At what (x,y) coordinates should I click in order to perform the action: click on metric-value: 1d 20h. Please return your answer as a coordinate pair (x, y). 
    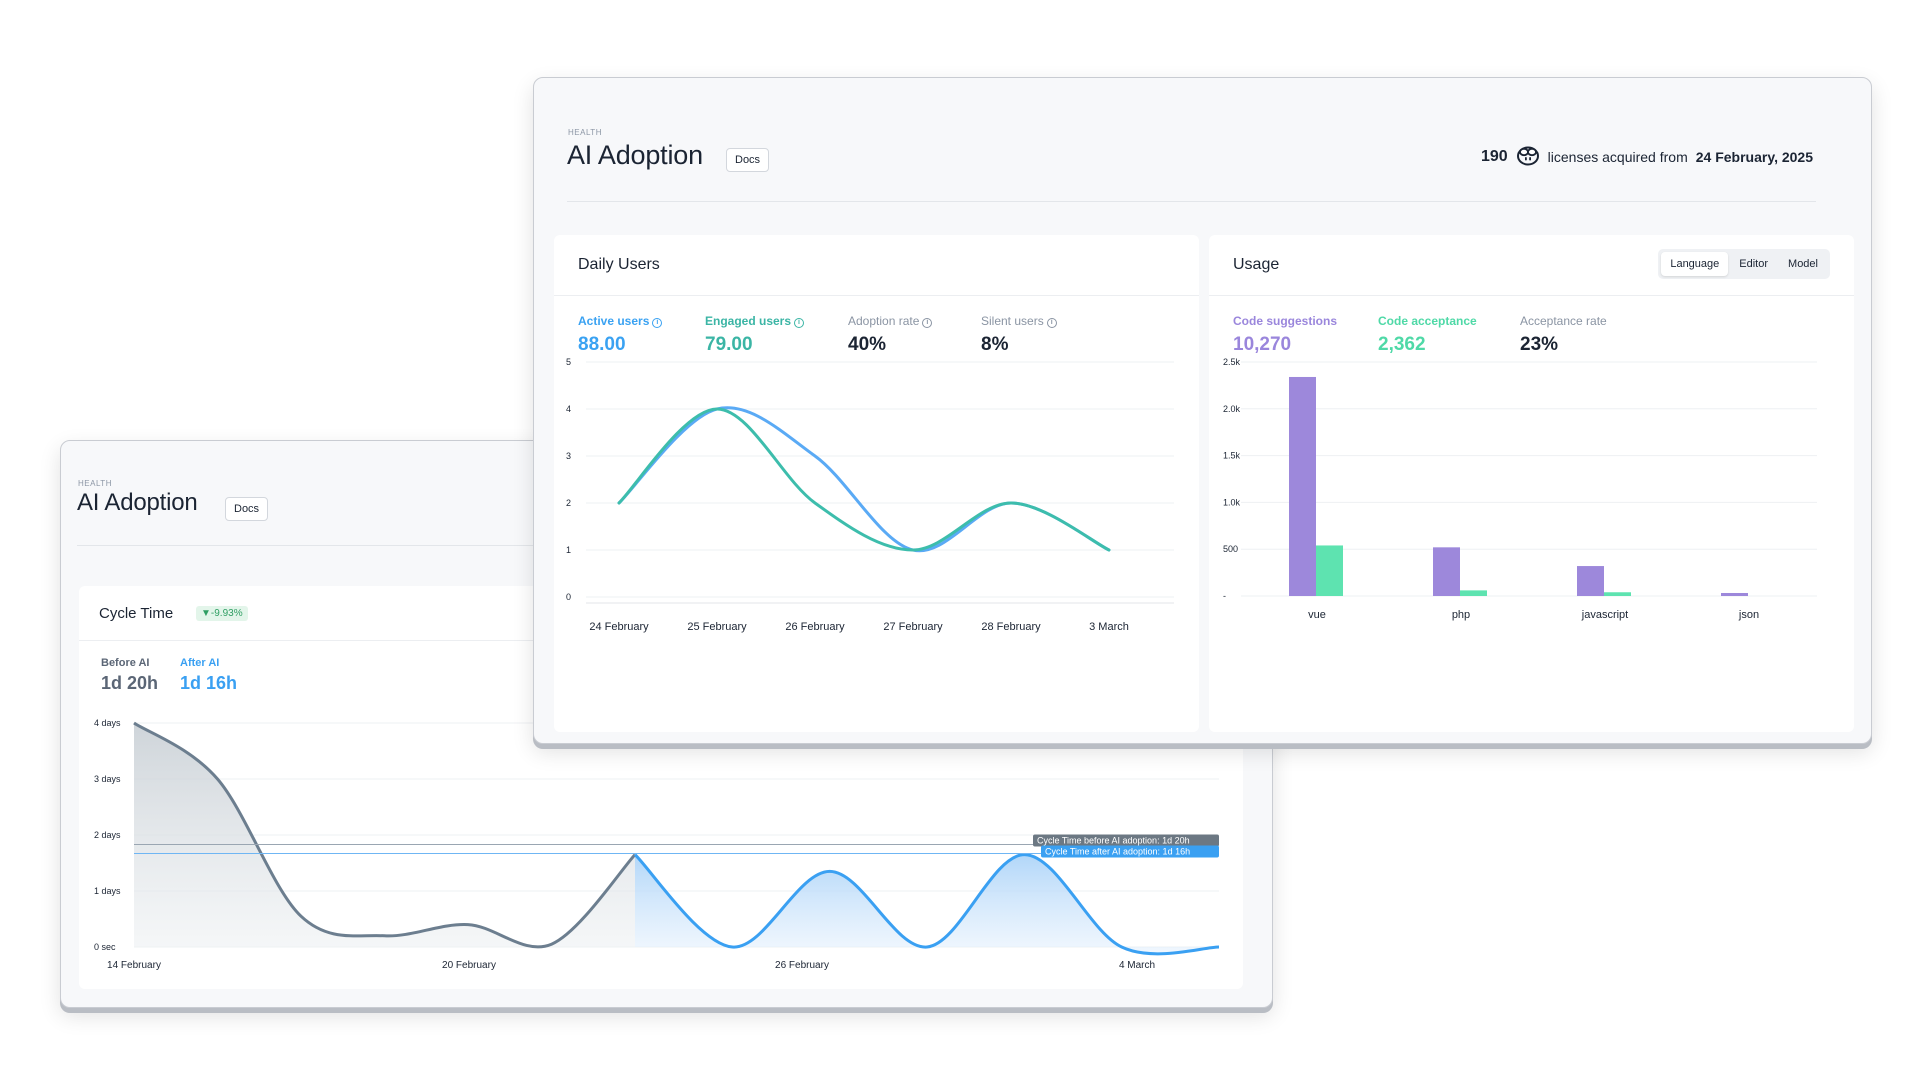
    Looking at the image, I should click on (130, 683).